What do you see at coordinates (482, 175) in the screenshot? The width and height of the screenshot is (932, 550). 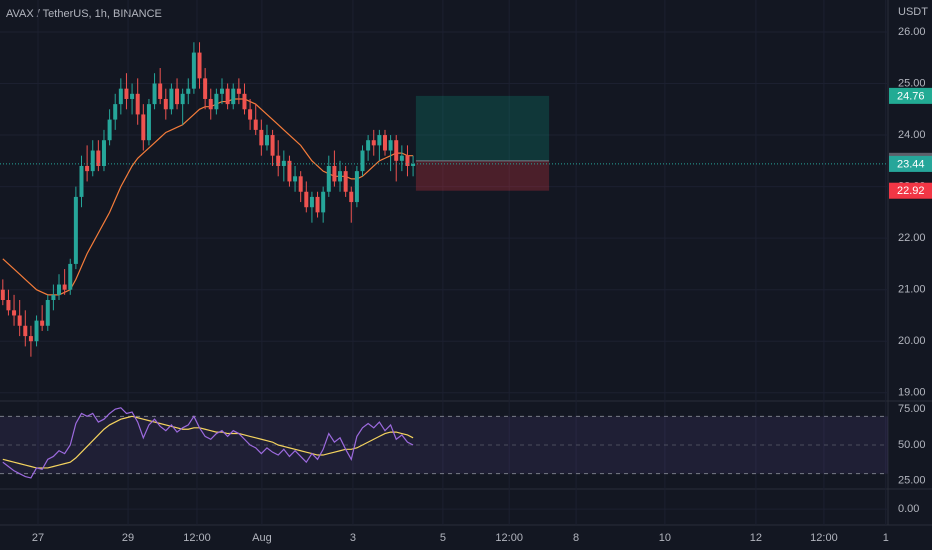 I see `position-loss` at bounding box center [482, 175].